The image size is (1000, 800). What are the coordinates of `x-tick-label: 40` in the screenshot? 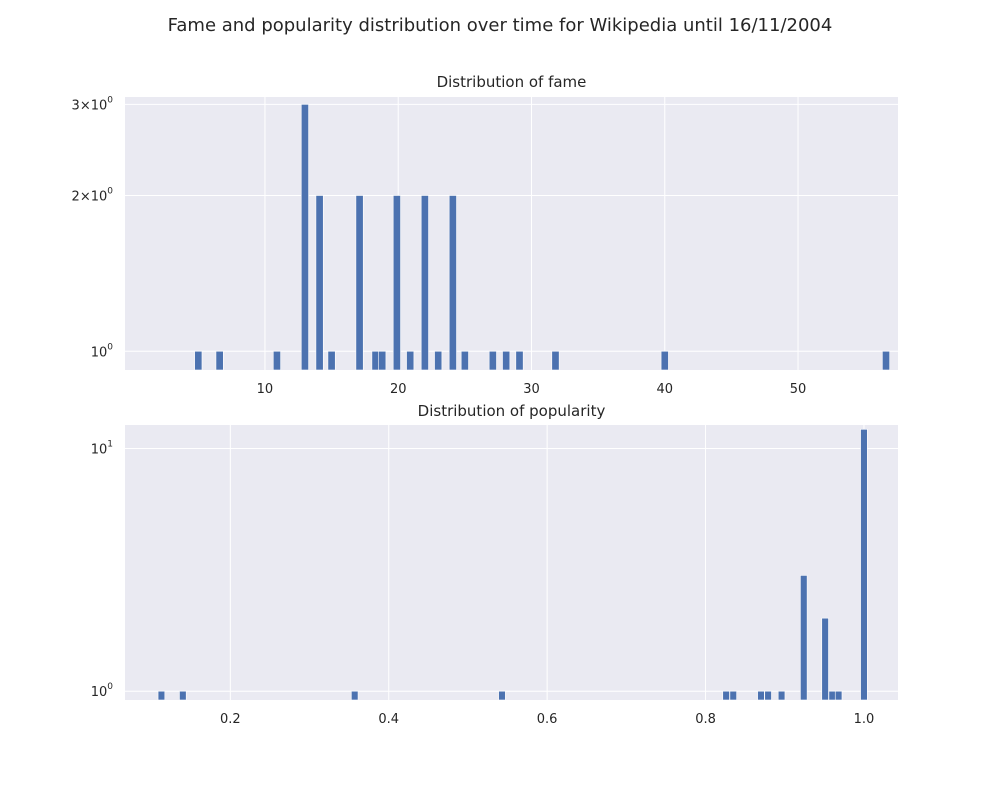 It's located at (664, 389).